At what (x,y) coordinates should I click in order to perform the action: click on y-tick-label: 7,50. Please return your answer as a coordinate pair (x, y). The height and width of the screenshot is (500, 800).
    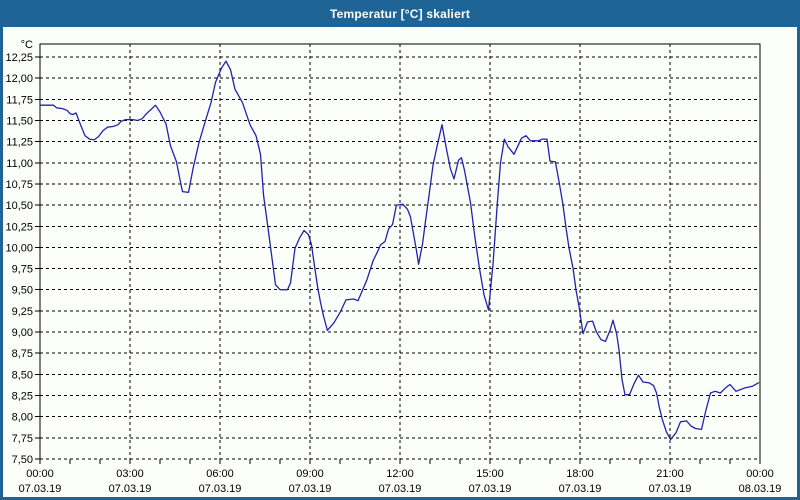
    Looking at the image, I should click on (22, 460).